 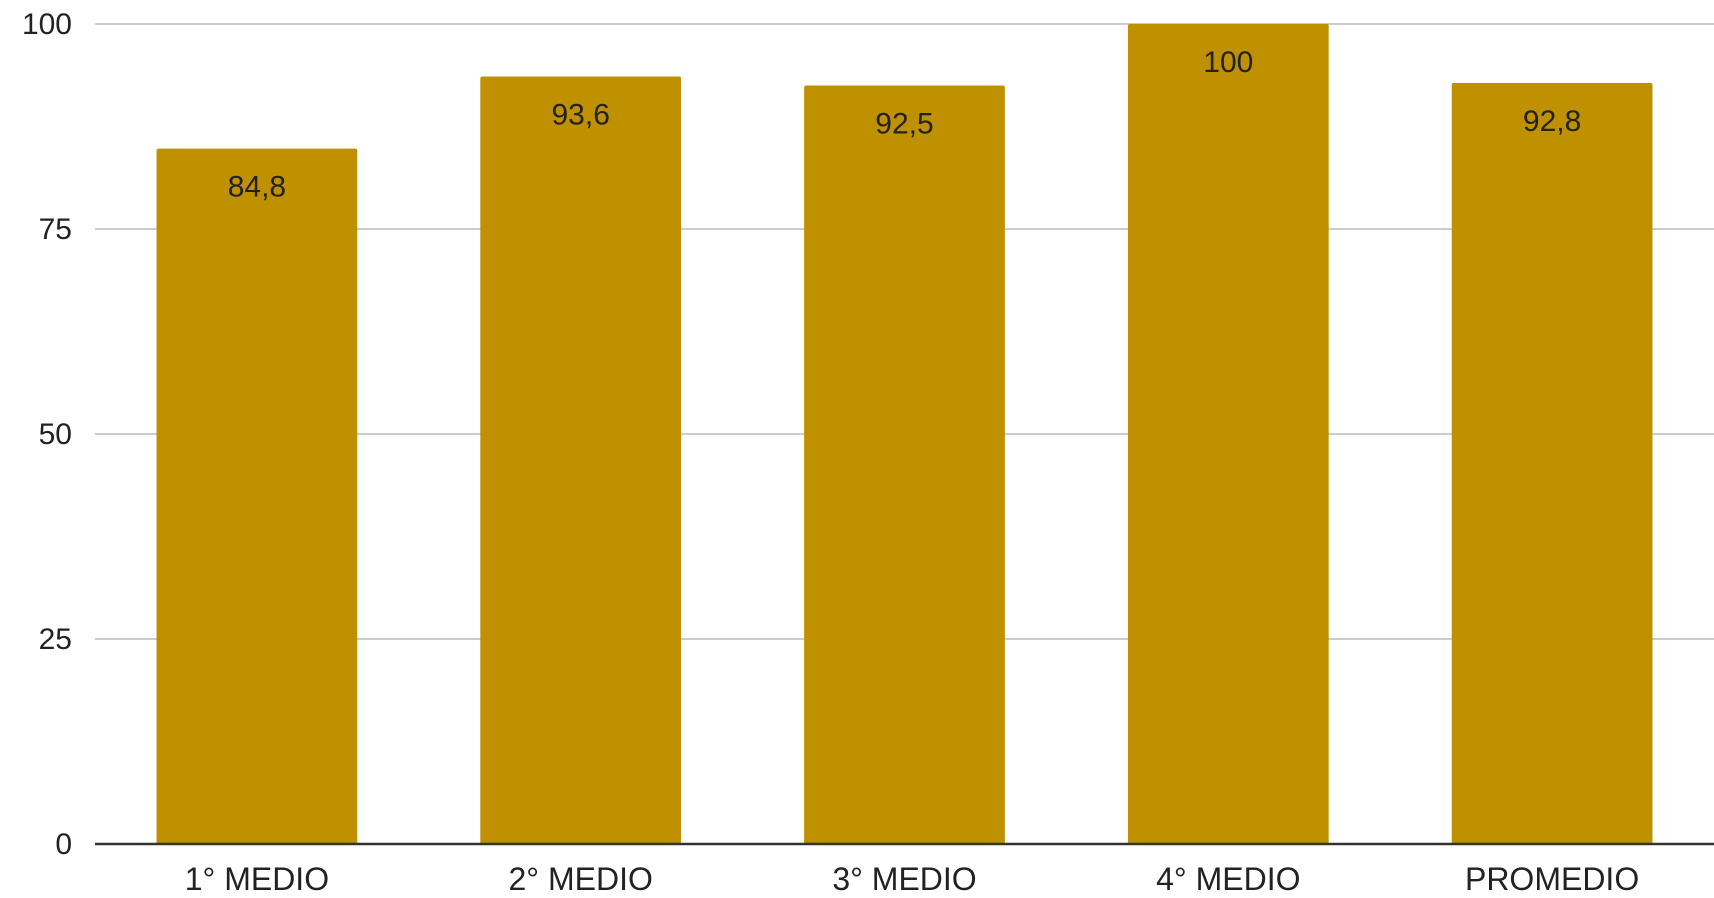 What do you see at coordinates (581, 114) in the screenshot?
I see `bar-value-label: 93,6` at bounding box center [581, 114].